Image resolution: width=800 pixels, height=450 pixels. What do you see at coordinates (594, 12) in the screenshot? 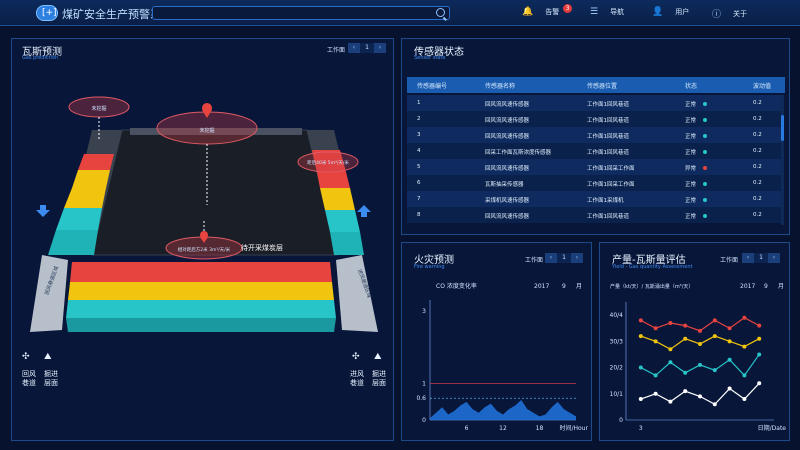
I see `list-icon: ☰` at bounding box center [594, 12].